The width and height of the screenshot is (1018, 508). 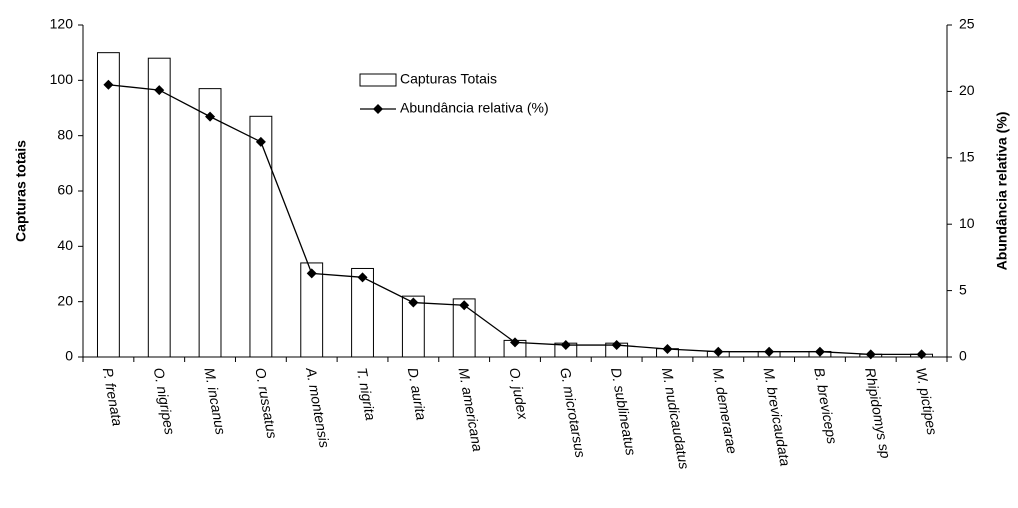 What do you see at coordinates (967, 157) in the screenshot?
I see `y2-tick-label: 15` at bounding box center [967, 157].